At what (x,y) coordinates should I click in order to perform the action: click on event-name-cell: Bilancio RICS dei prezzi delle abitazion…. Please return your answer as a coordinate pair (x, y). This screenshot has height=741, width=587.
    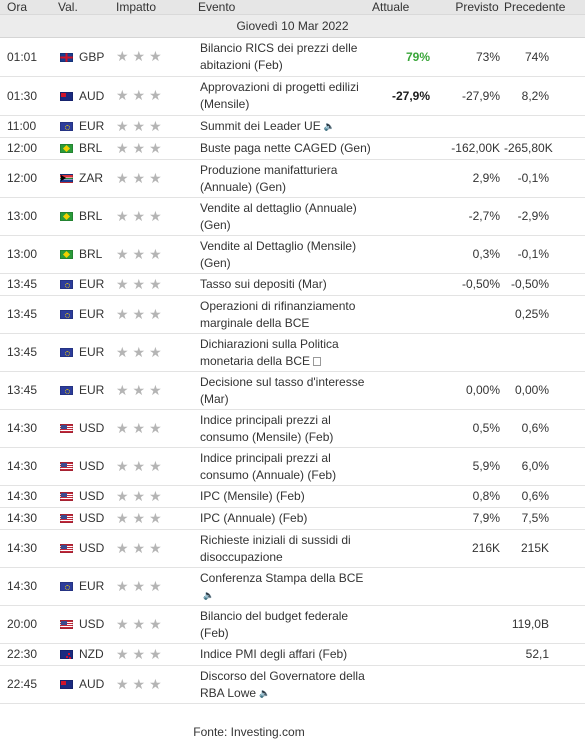
    Looking at the image, I should click on (285, 57).